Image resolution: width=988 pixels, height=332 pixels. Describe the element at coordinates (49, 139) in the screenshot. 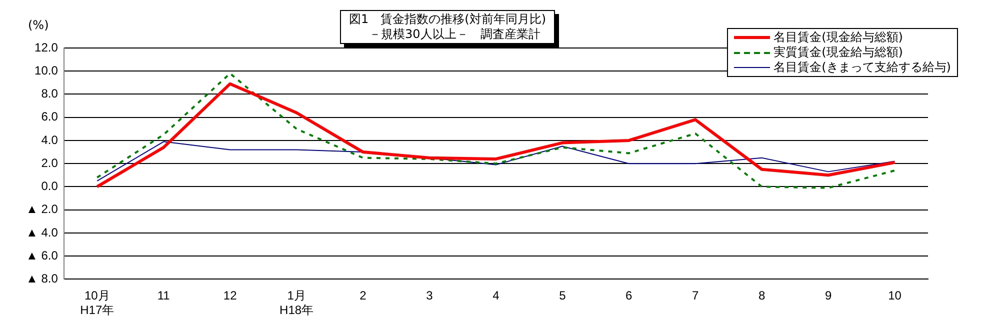

I see `y-tick-label: 4.0` at that location.